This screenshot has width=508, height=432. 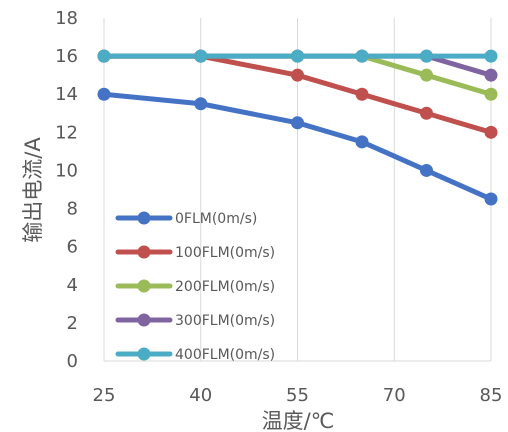 What do you see at coordinates (491, 395) in the screenshot?
I see `x-tick-label: 85` at bounding box center [491, 395].